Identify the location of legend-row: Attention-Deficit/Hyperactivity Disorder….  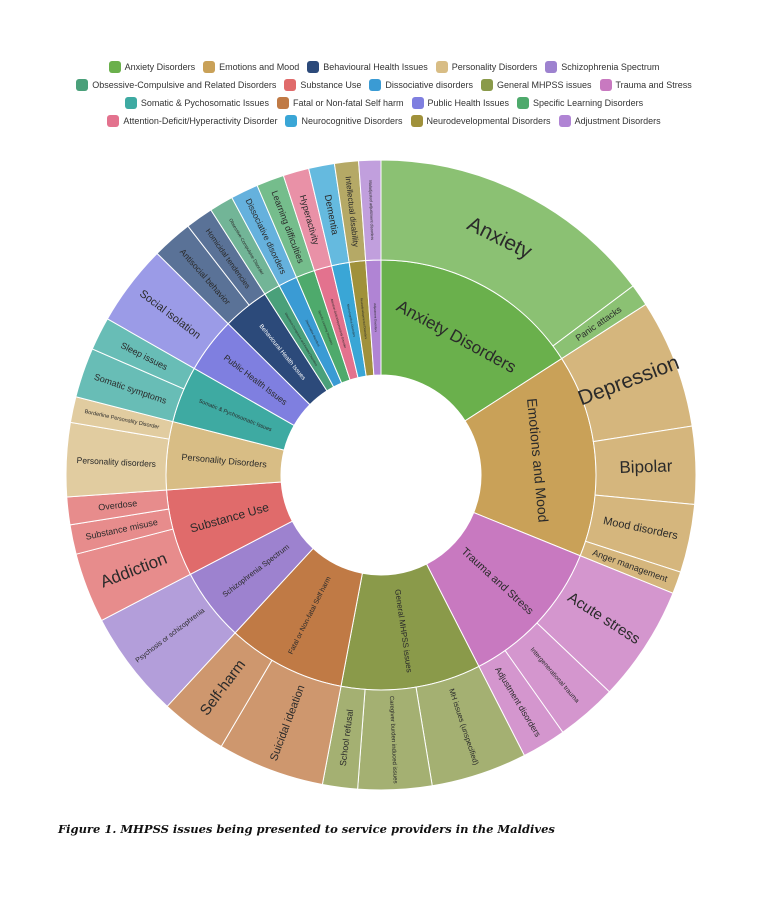
(384, 121).